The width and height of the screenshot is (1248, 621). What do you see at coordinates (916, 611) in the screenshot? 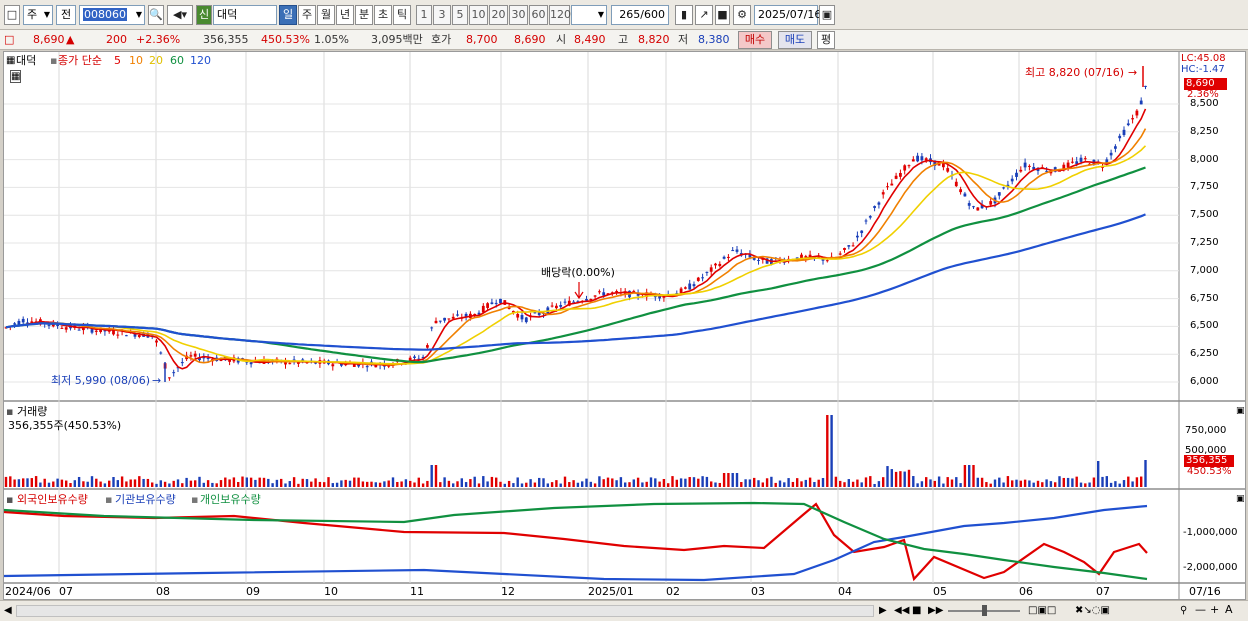
I see `stop-icon: ■` at bounding box center [916, 611].